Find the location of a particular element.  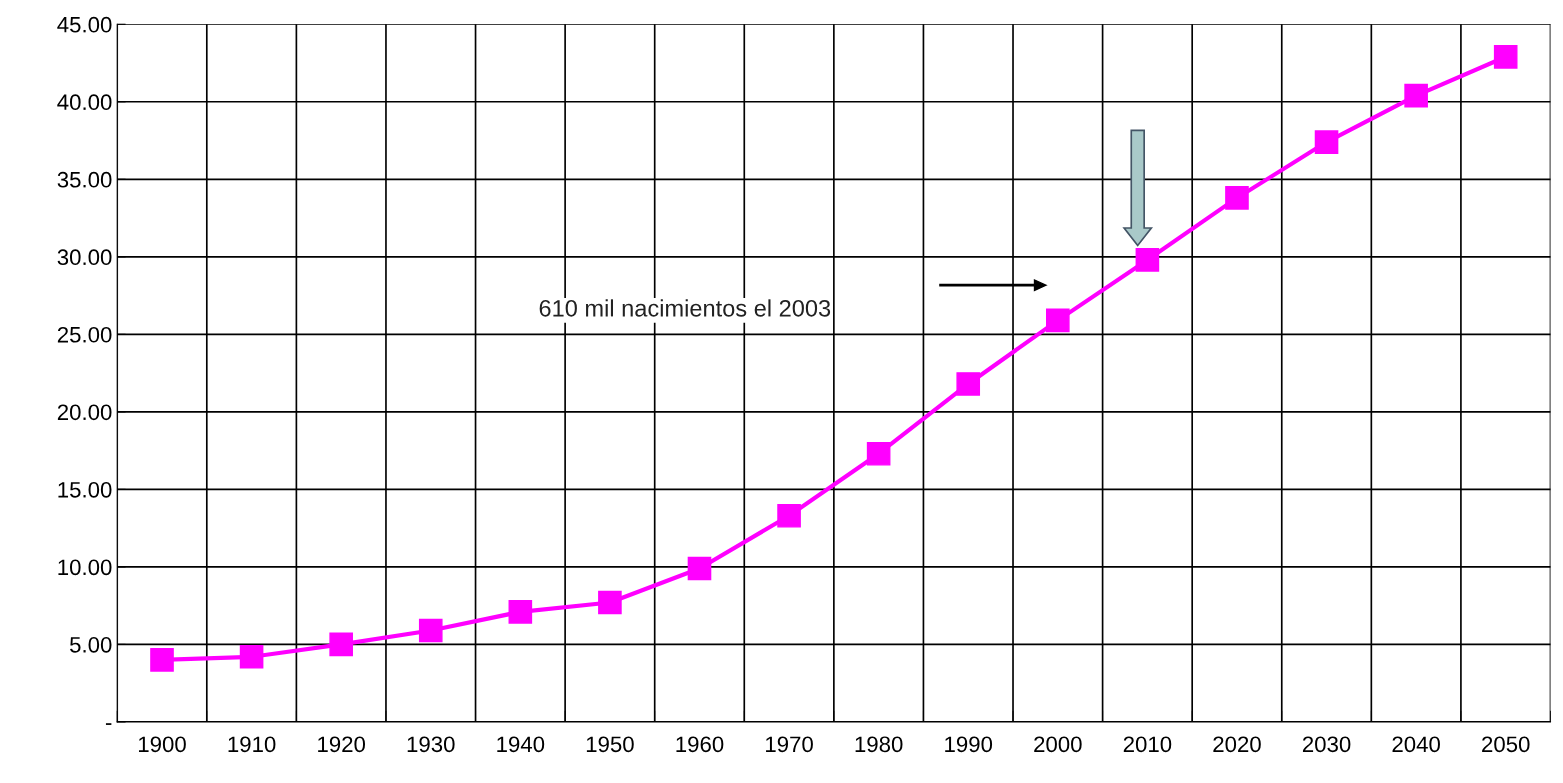

x-tick-label: 1960 is located at coordinates (700, 744).